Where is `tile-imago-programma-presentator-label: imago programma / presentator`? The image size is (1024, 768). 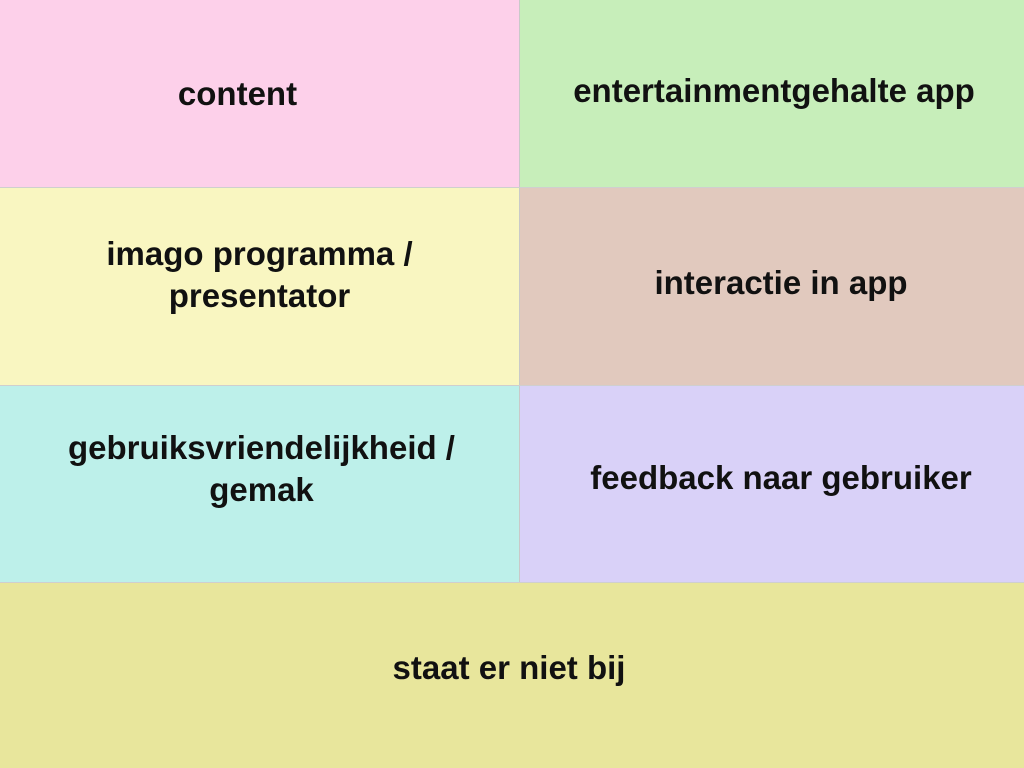
tile-imago-programma-presentator-label: imago programma / presentator is located at coordinates (259, 274).